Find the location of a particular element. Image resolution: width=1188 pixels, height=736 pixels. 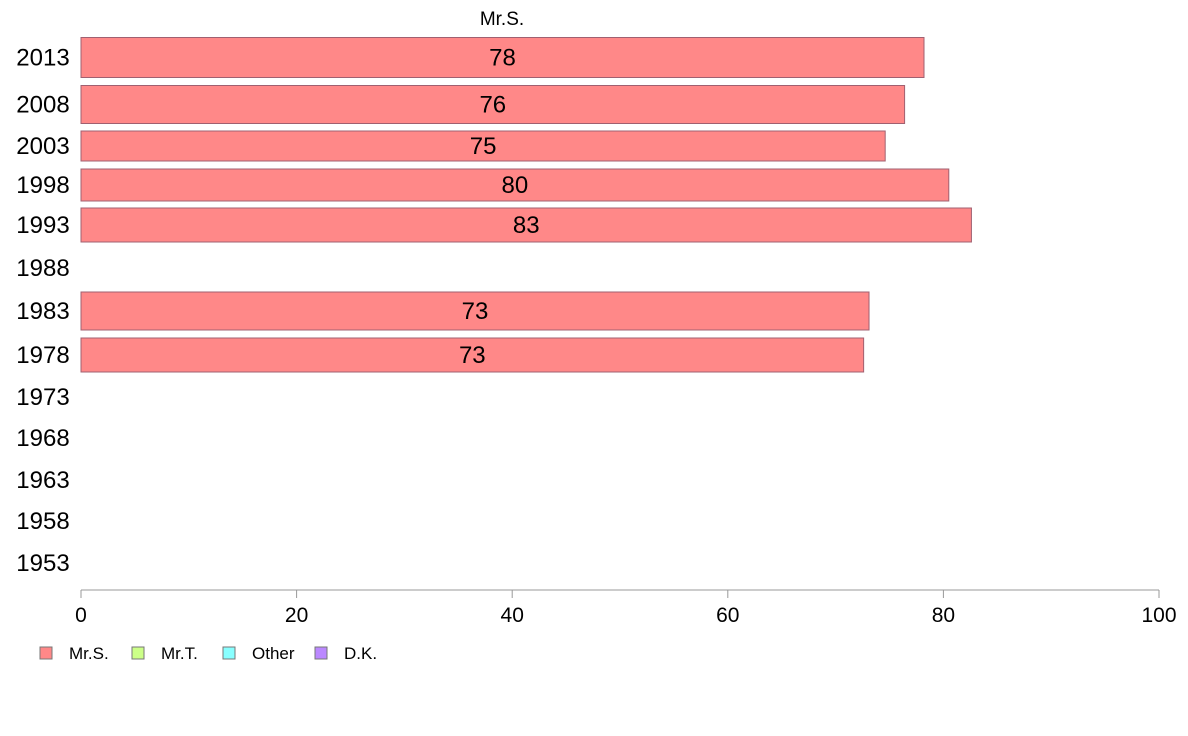

y-tick-label: 2013 is located at coordinates (42, 58).